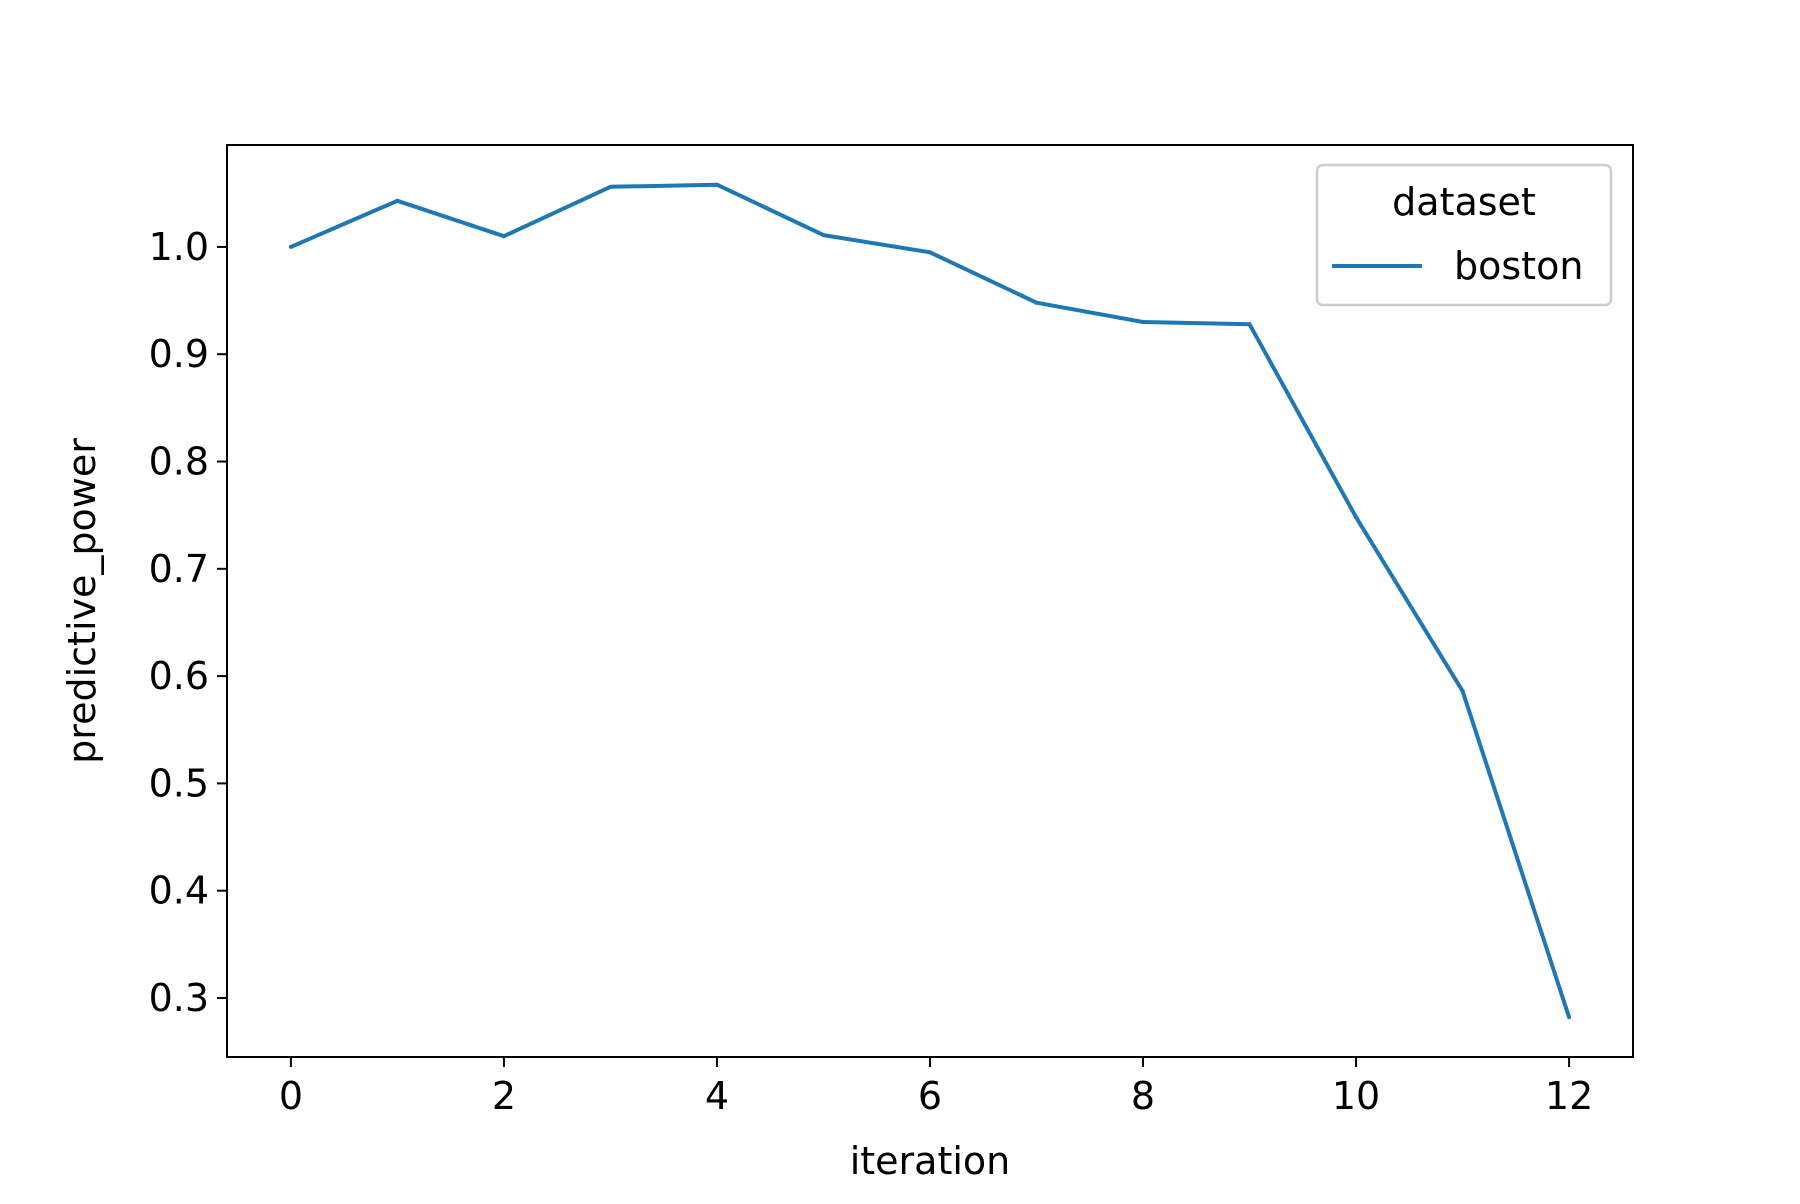 Image resolution: width=1800 pixels, height=1204 pixels. I want to click on y-tick-label: 1.0, so click(179, 247).